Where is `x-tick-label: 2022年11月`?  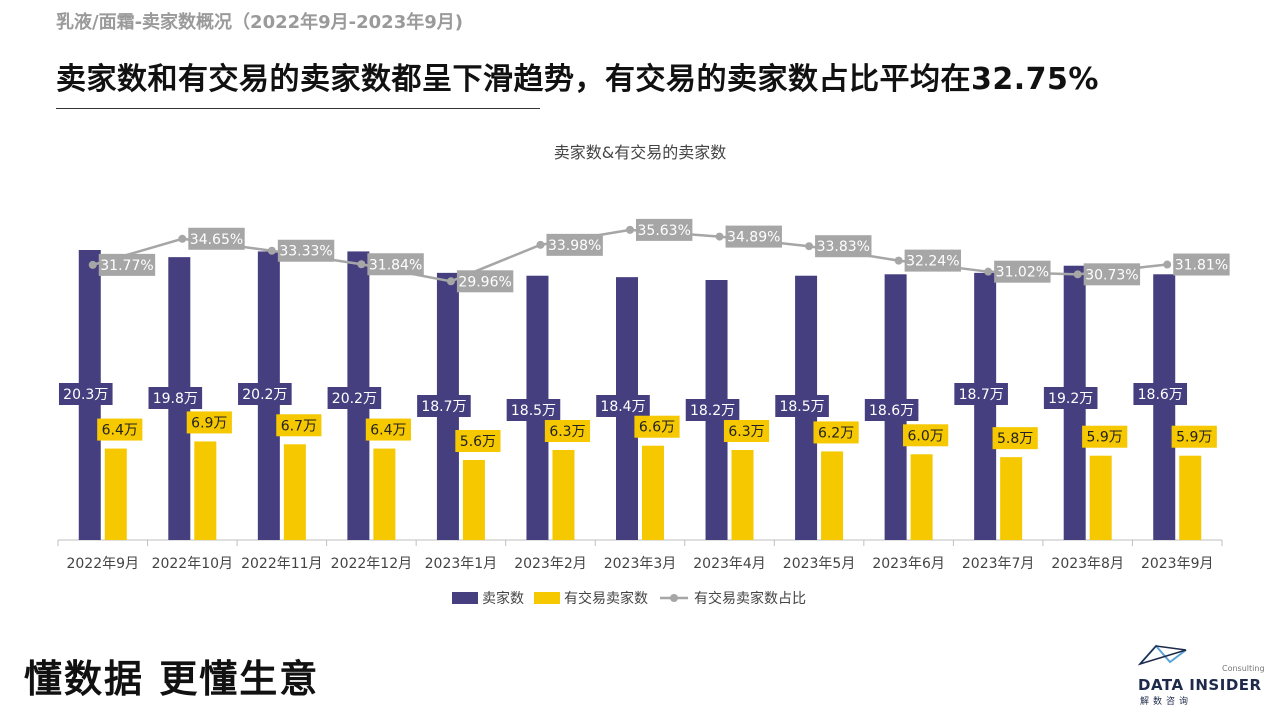
x-tick-label: 2022年11月 is located at coordinates (281, 564).